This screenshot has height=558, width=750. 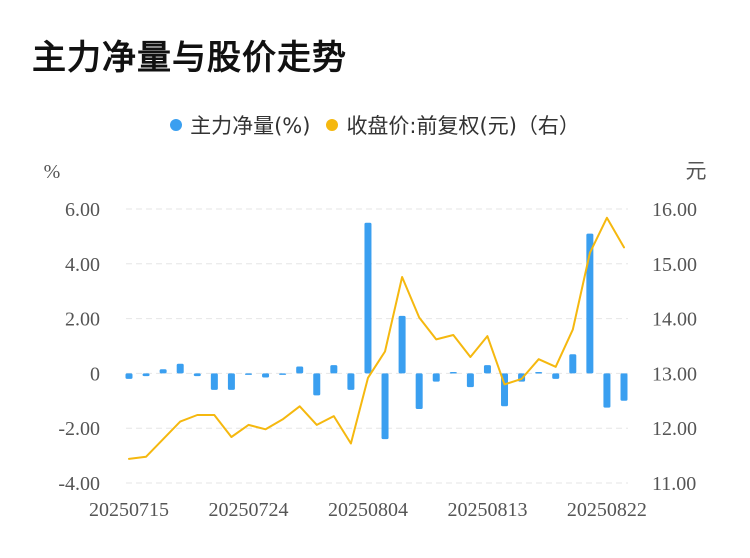 What do you see at coordinates (487, 510) in the screenshot?
I see `x-axis-tick-label: 20250813` at bounding box center [487, 510].